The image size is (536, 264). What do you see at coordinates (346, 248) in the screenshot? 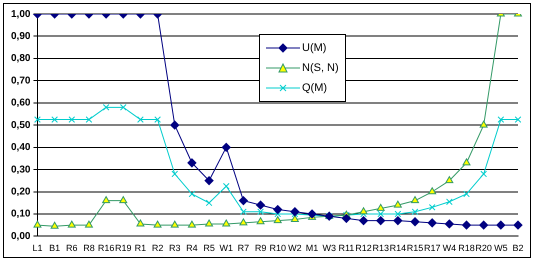
I see `x-tick-label: R11` at bounding box center [346, 248].